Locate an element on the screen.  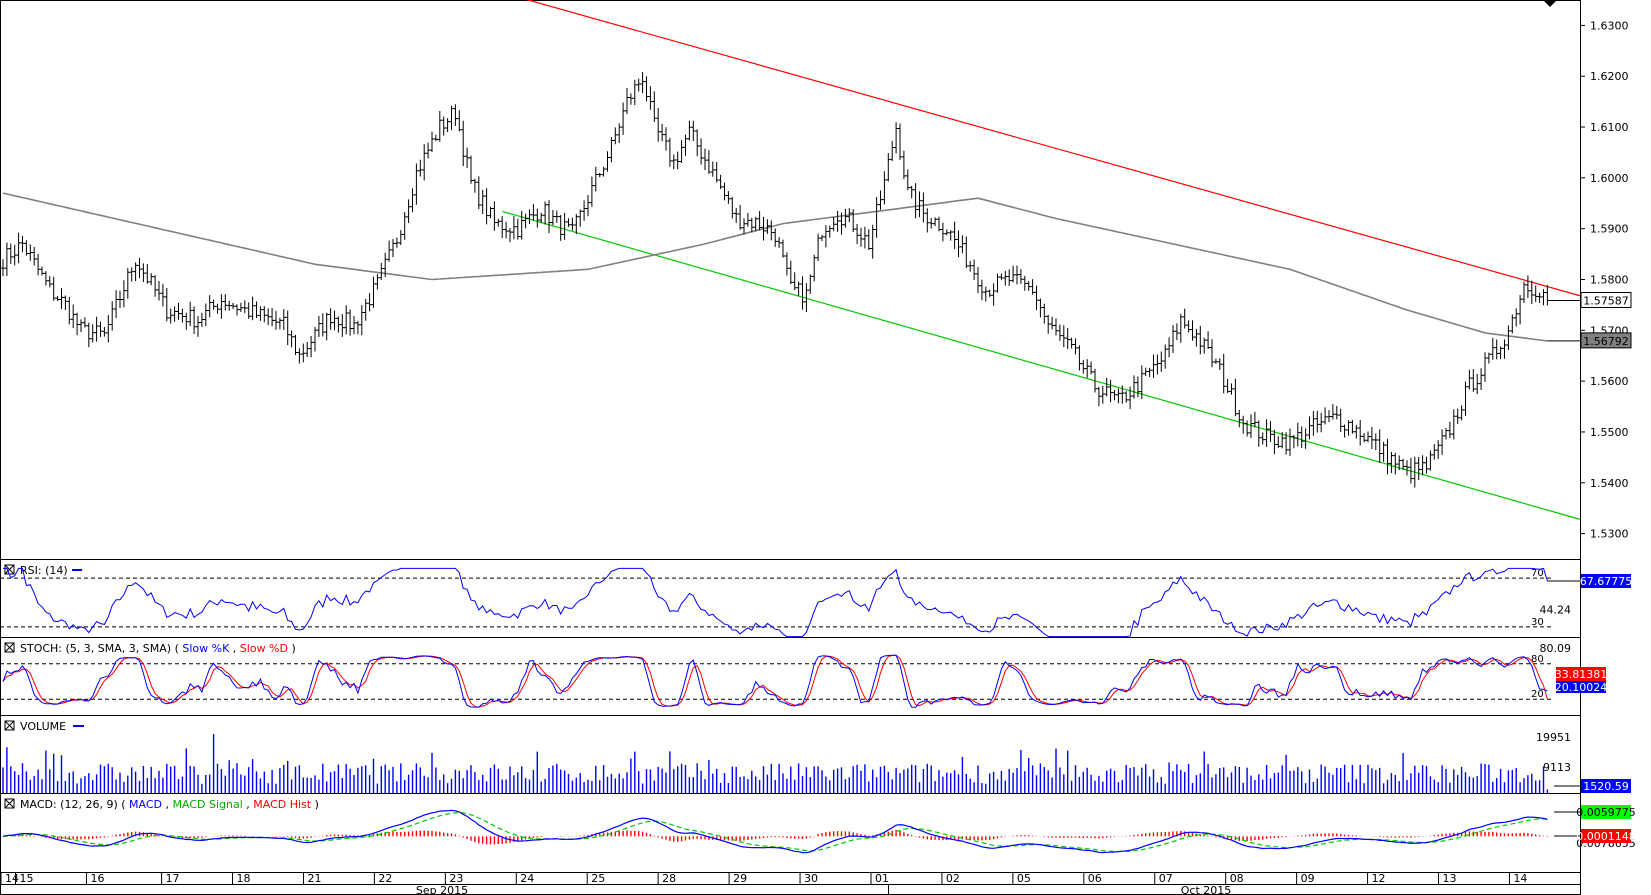
macd-signal-name: MACD Signal is located at coordinates (208, 804).